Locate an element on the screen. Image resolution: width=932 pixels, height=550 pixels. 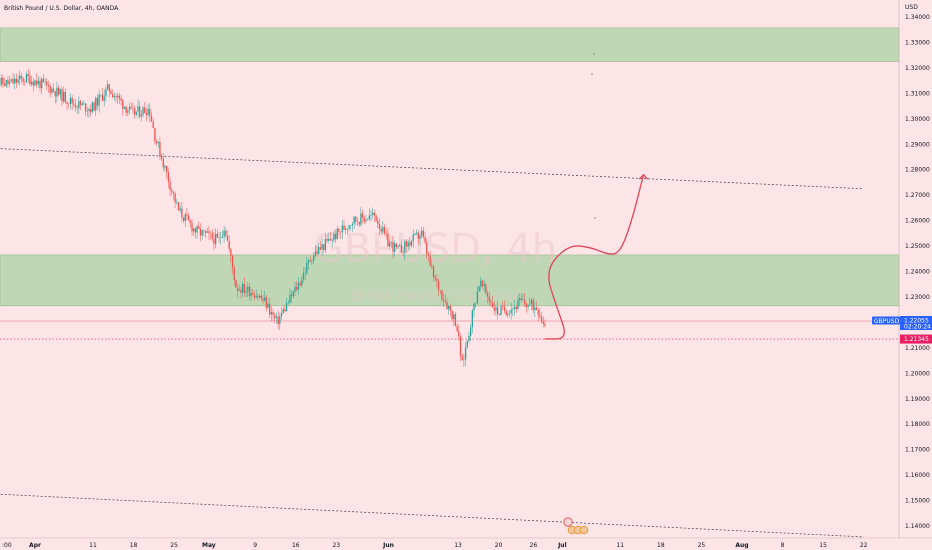
watermark-description: British Pound / U.S. Dollar is located at coordinates (435, 296).